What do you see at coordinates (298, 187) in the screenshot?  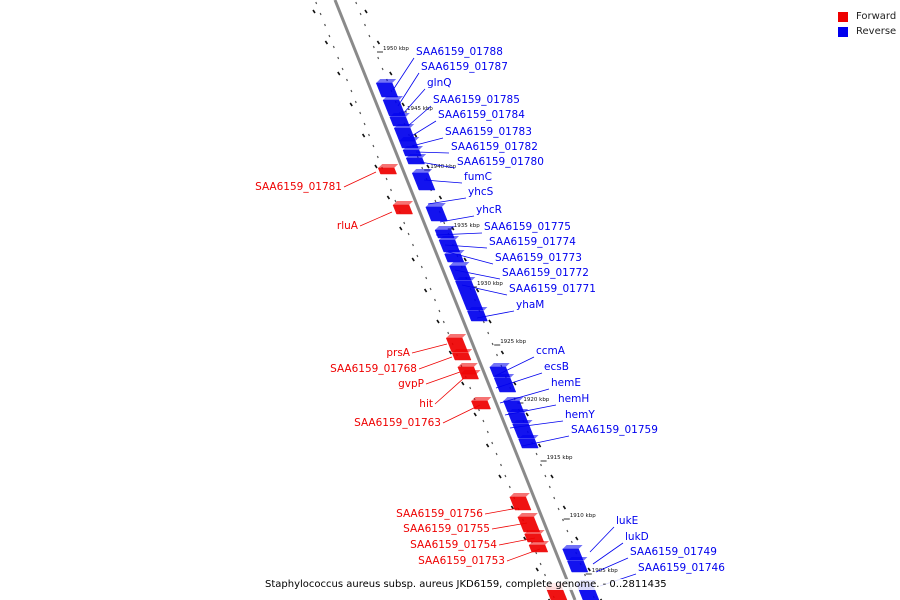 I see `forward-gene-label: SAA6159_01781` at bounding box center [298, 187].